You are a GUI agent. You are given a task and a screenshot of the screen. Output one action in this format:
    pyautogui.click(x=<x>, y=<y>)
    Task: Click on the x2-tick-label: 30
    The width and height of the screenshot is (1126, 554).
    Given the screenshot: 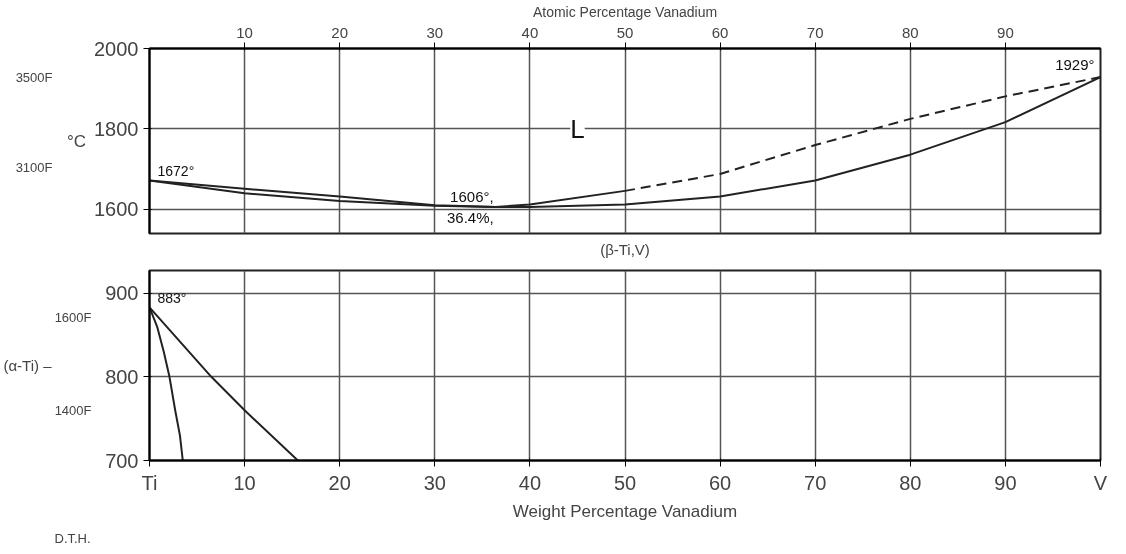 What is the action you would take?
    pyautogui.click(x=435, y=32)
    